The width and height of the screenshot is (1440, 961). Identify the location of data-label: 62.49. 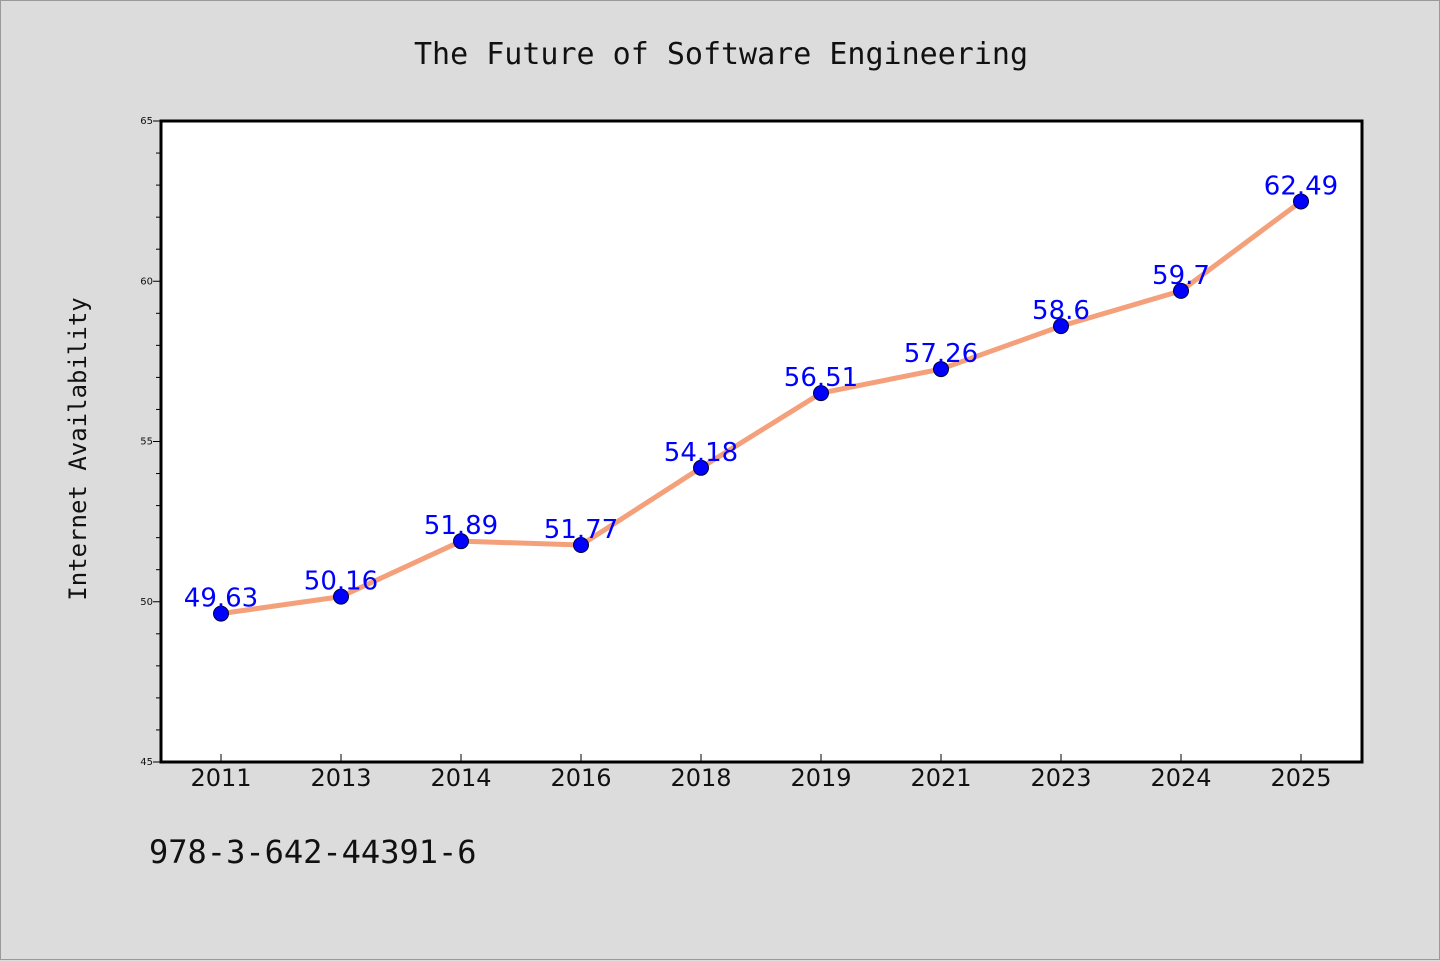
(1301, 186).